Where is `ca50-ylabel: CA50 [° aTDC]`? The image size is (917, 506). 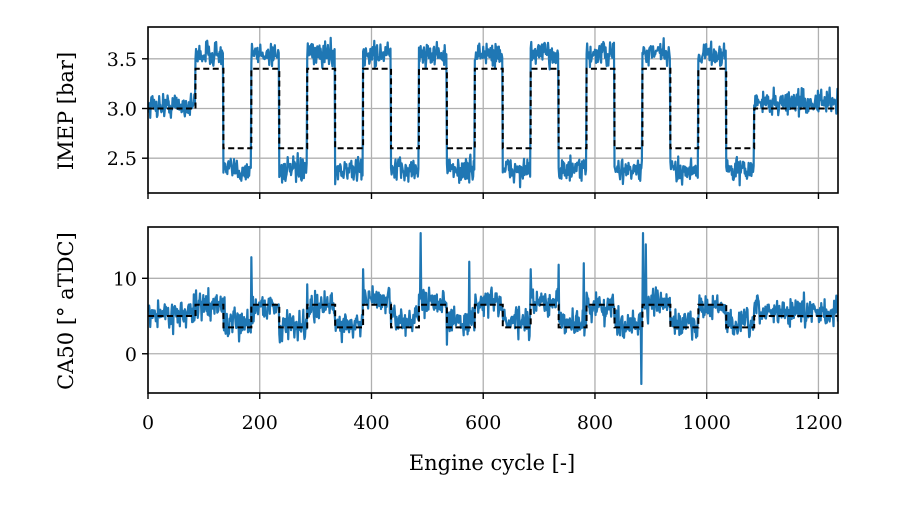 ca50-ylabel: CA50 [° aTDC] is located at coordinates (66, 311).